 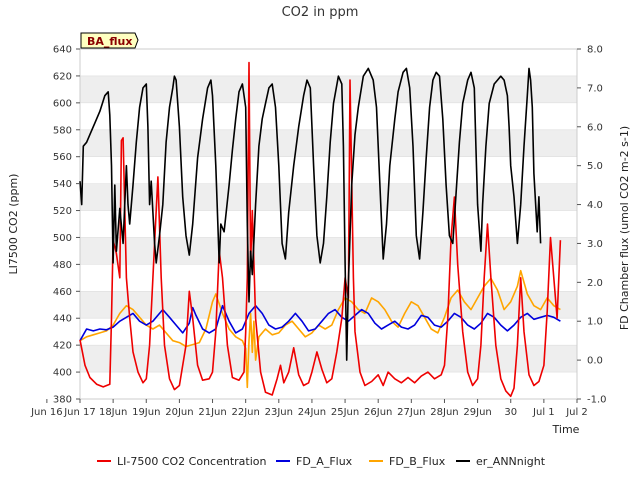 I want to click on x-tick-label: 19Jun, so click(x=146, y=412).